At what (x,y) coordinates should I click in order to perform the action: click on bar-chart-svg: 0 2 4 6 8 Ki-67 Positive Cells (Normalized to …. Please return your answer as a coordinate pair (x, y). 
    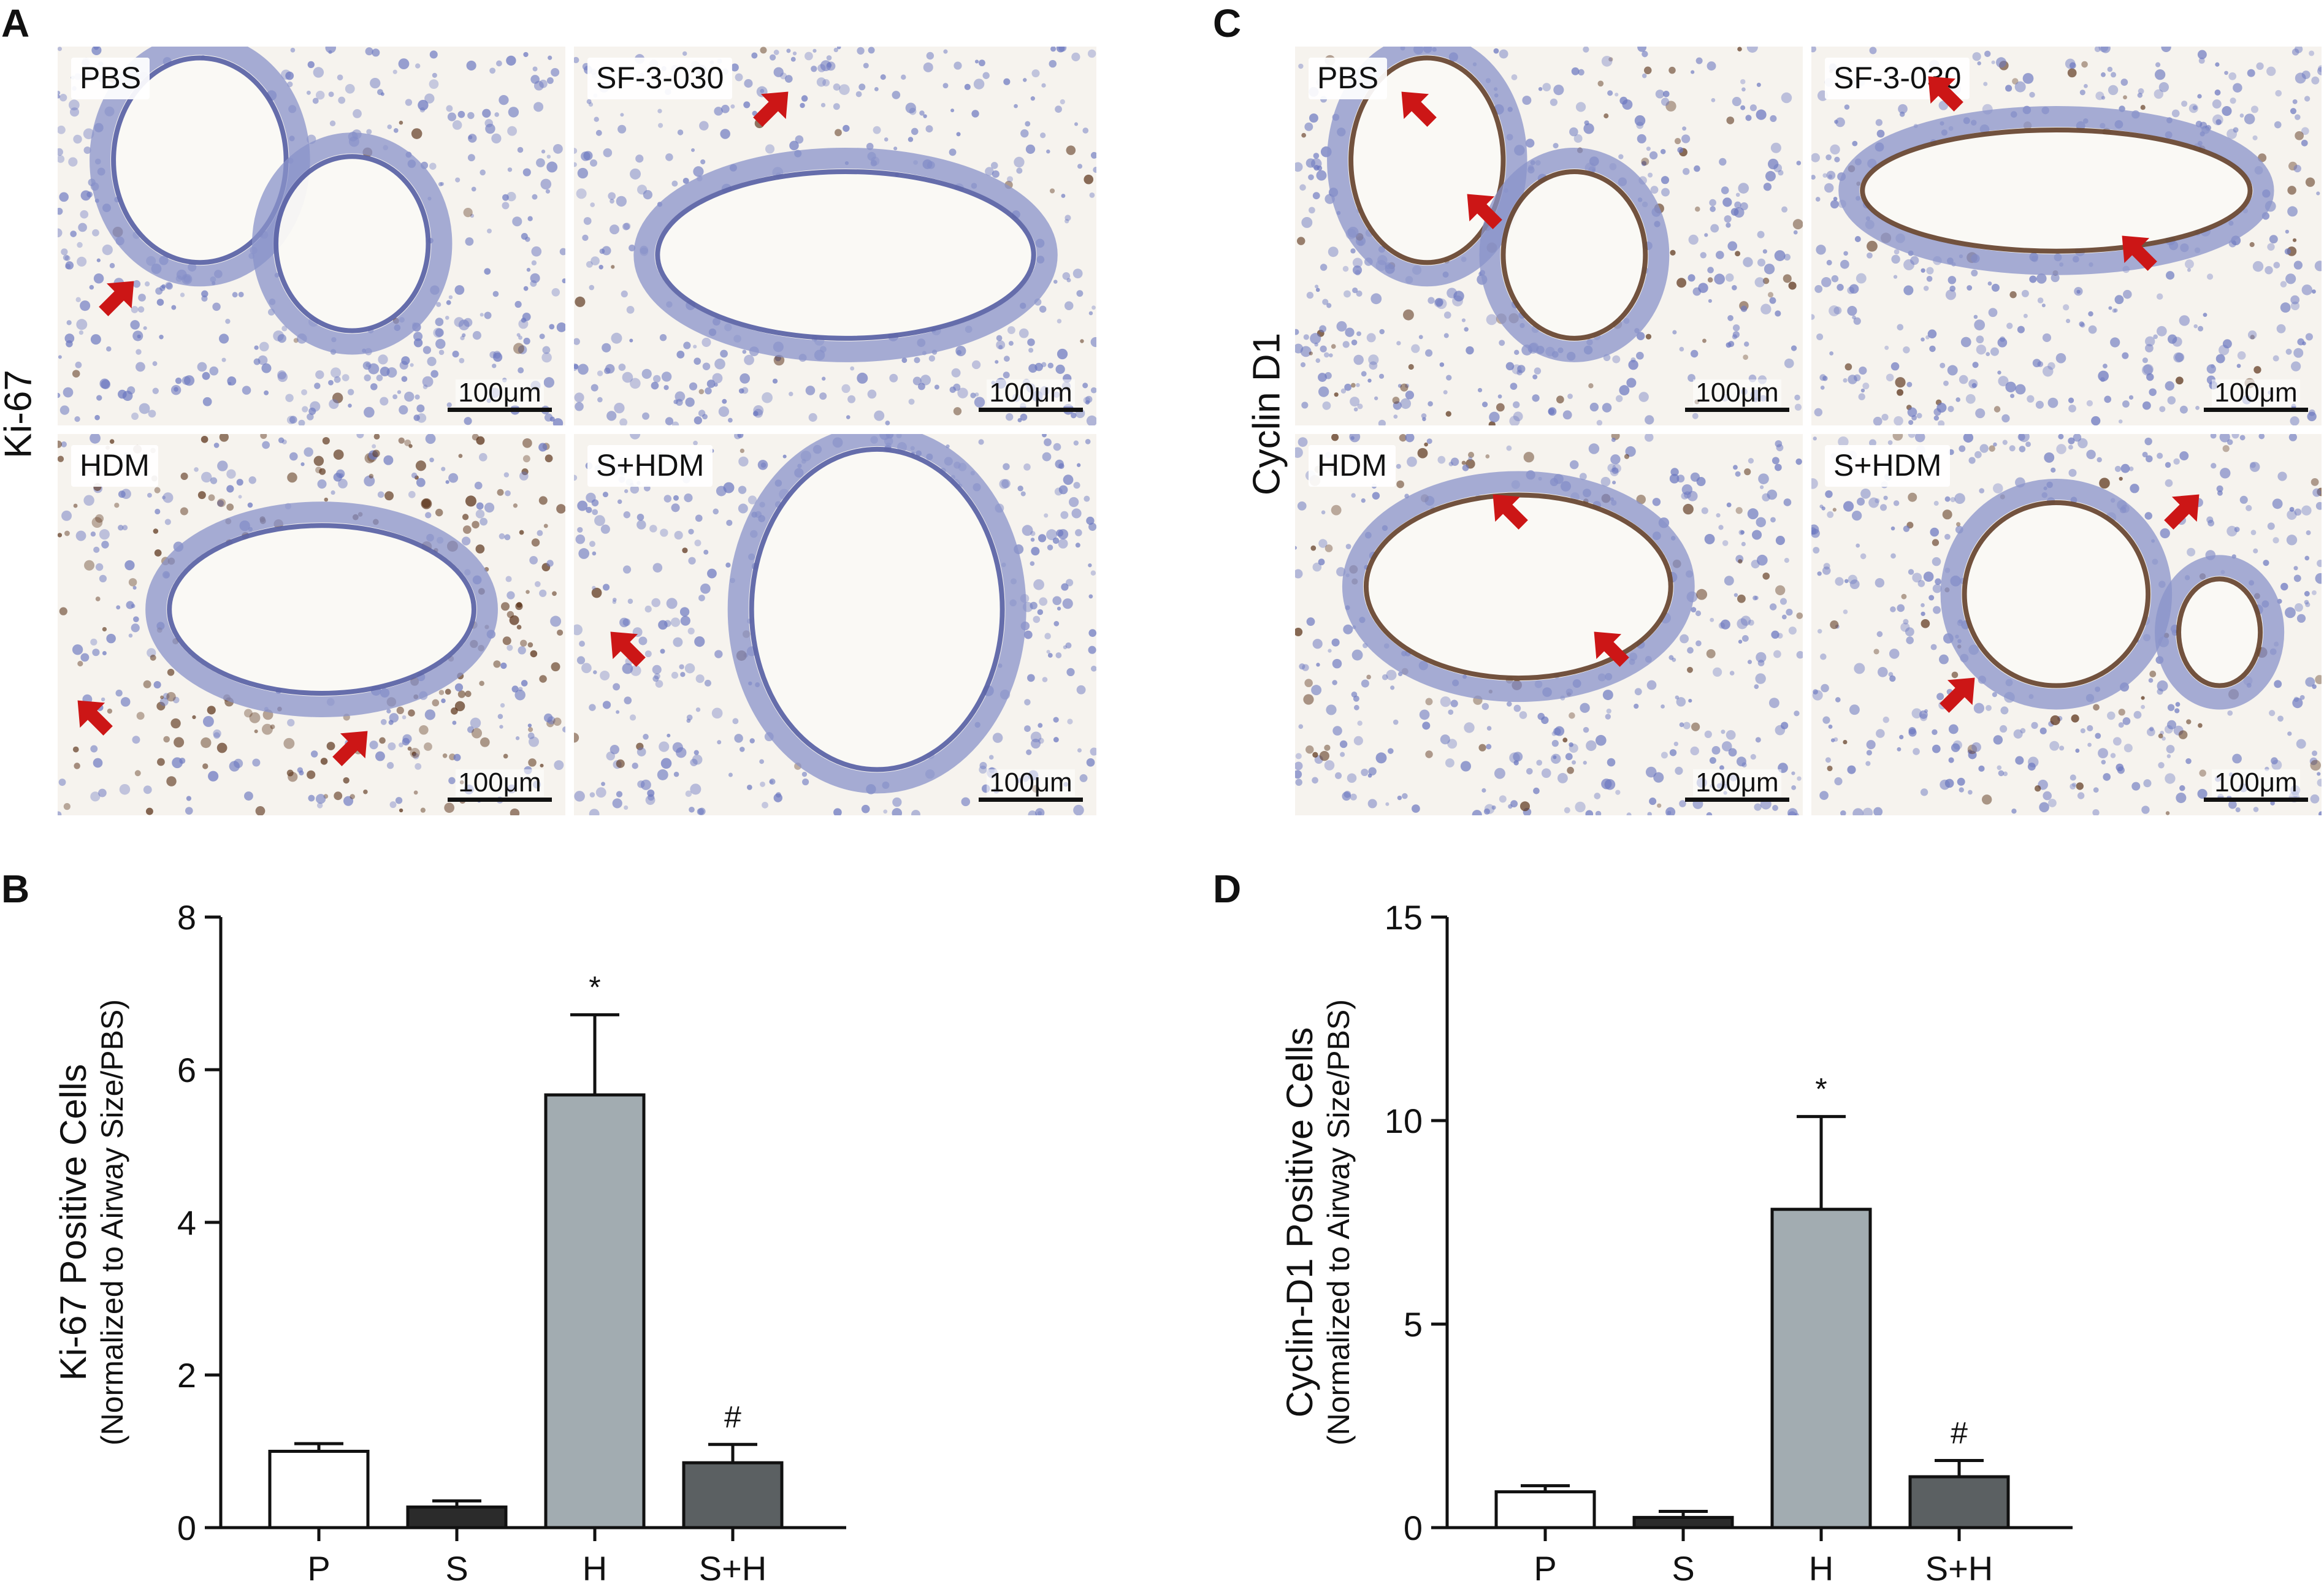
    Looking at the image, I should click on (450, 1243).